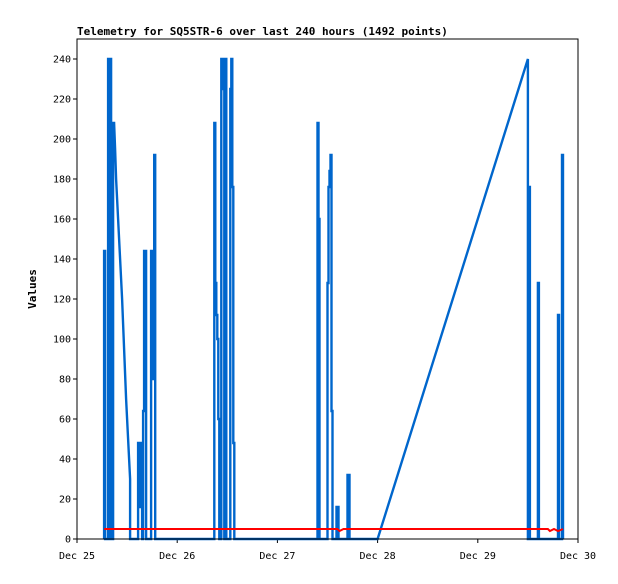  What do you see at coordinates (62, 60) in the screenshot?
I see `y-tick-label: 240` at bounding box center [62, 60].